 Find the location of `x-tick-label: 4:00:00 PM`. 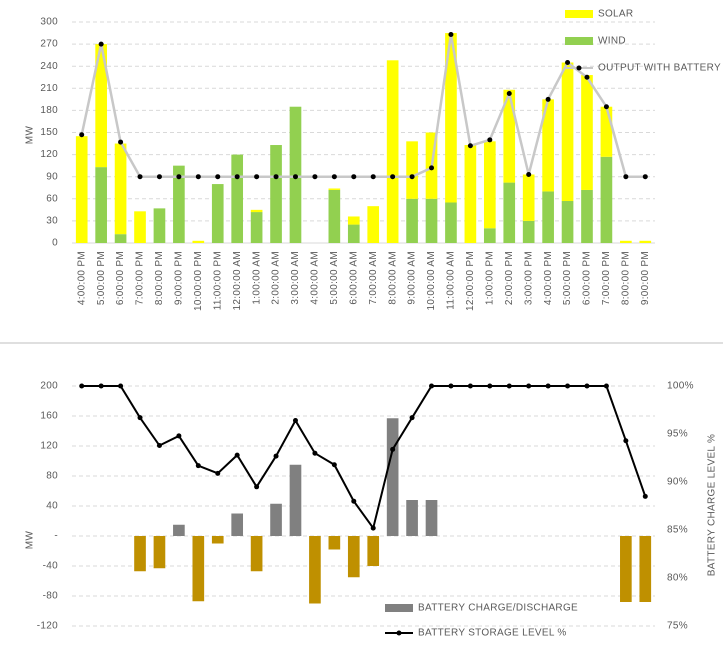

x-tick-label: 4:00:00 PM is located at coordinates (548, 278).